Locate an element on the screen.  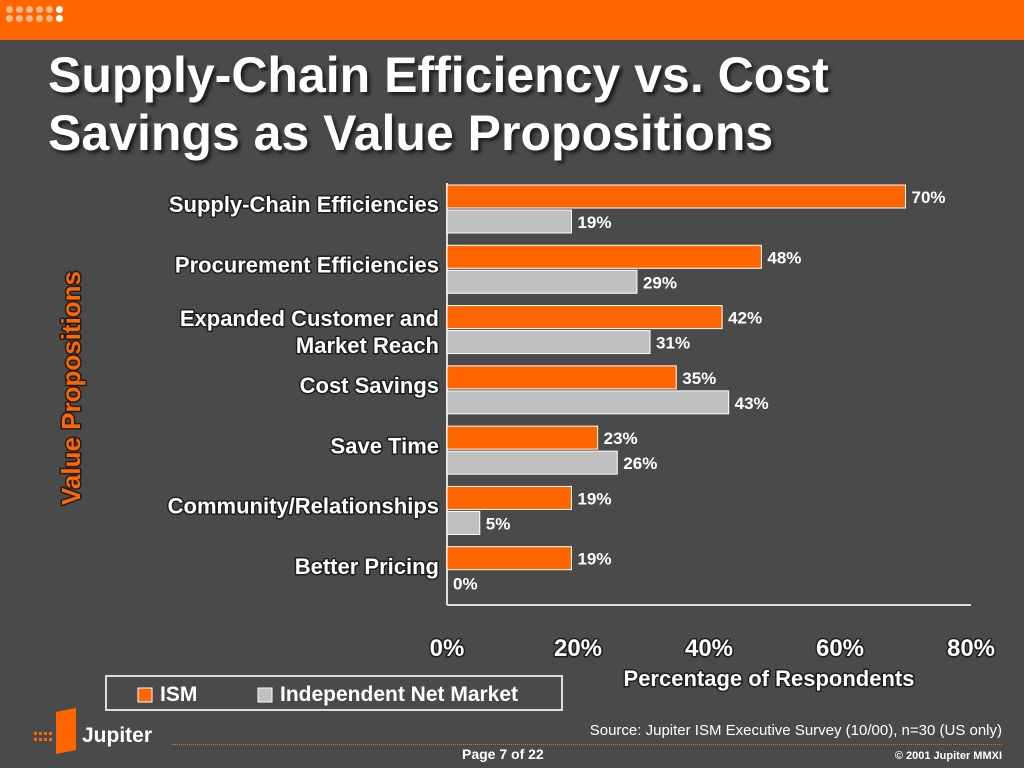
logo-dots-icon is located at coordinates (35, 14).